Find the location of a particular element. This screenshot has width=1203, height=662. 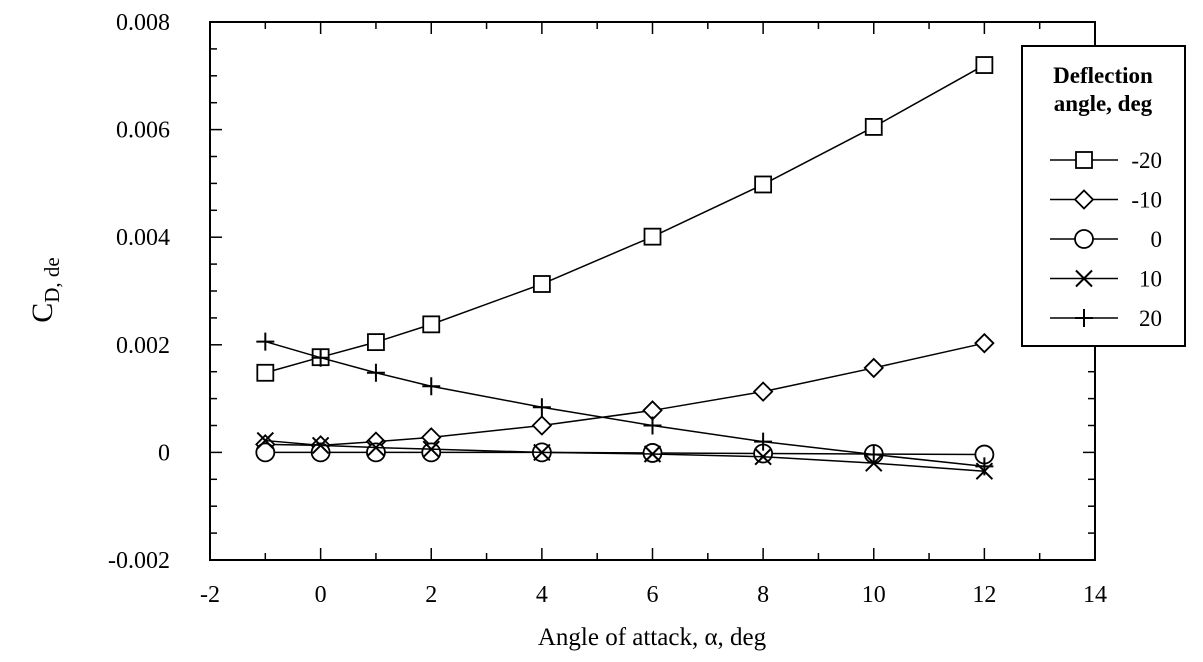

y-tick-label: 0.004 is located at coordinates (143, 238).